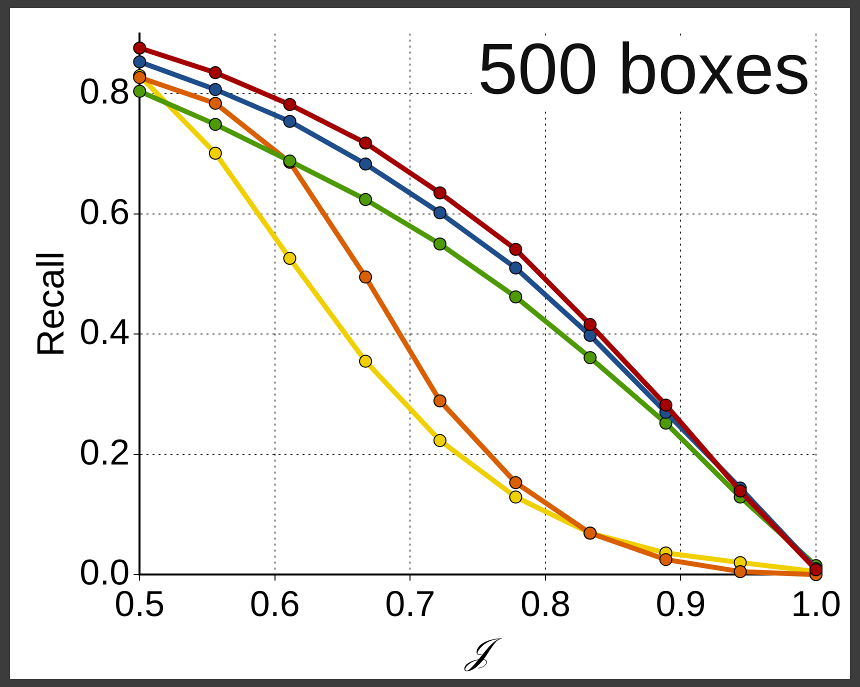  What do you see at coordinates (51, 304) in the screenshot?
I see `y-axis-title: Recall` at bounding box center [51, 304].